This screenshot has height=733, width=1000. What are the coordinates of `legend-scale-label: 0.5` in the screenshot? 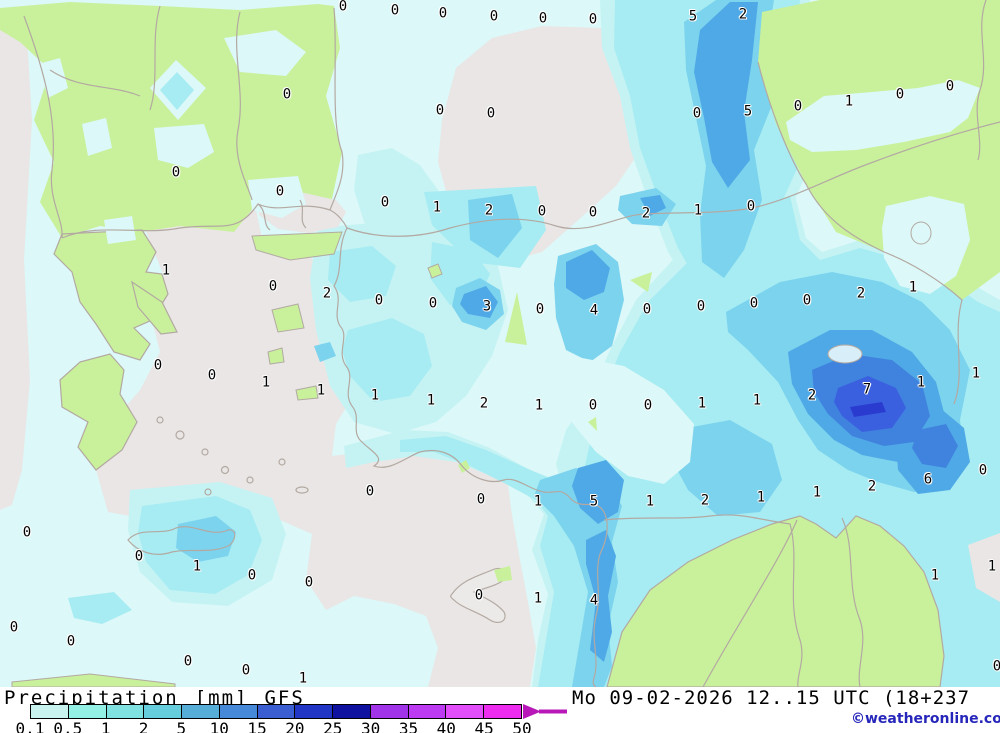 It's located at (68, 726).